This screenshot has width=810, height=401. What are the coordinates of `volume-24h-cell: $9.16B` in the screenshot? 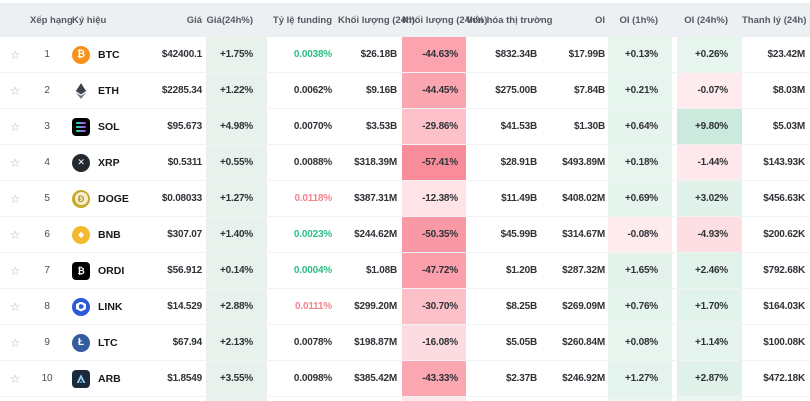 It's located at (381, 90).